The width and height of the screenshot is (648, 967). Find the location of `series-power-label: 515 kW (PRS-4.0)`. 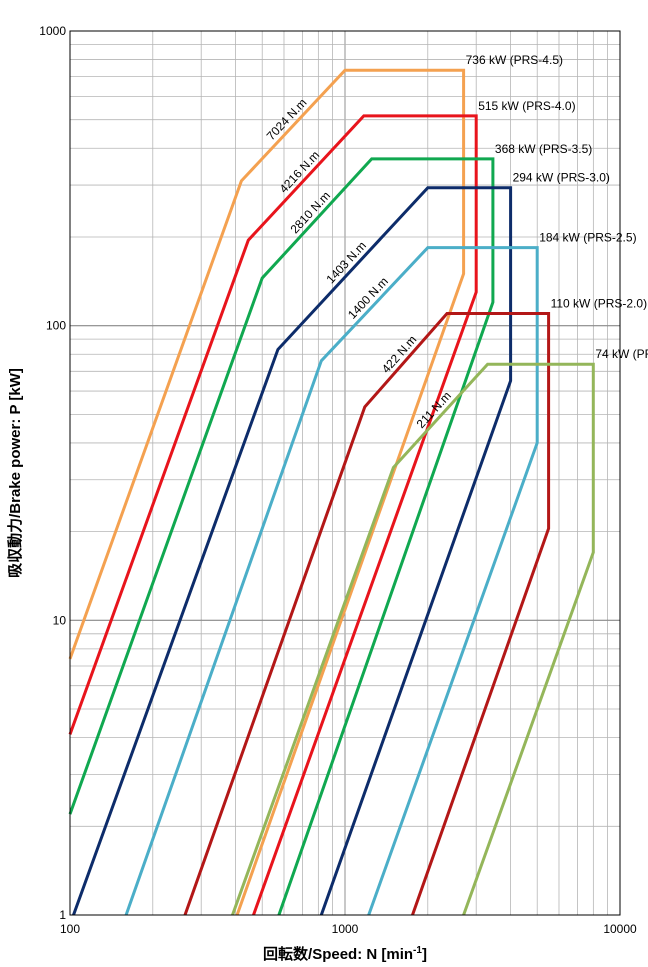

series-power-label: 515 kW (PRS-4.0) is located at coordinates (526, 106).